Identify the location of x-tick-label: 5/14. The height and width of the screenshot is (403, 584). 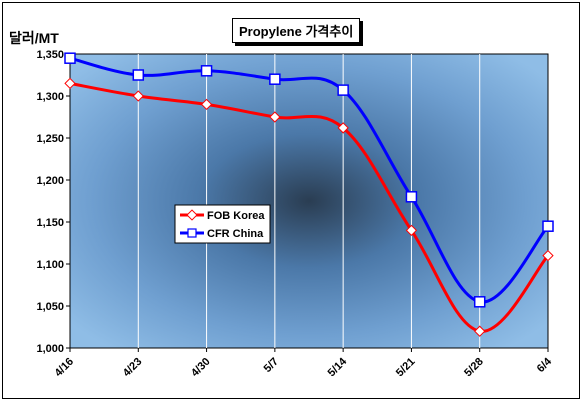
(338, 367).